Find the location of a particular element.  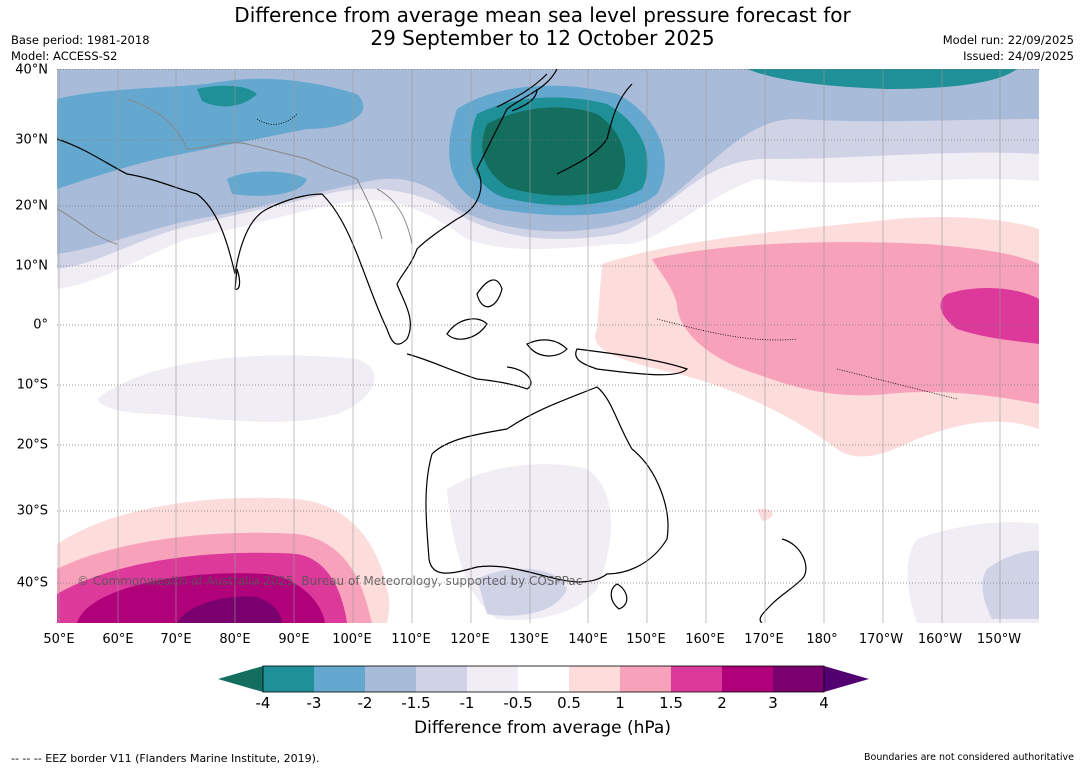

lon-label: 170°E is located at coordinates (764, 639).